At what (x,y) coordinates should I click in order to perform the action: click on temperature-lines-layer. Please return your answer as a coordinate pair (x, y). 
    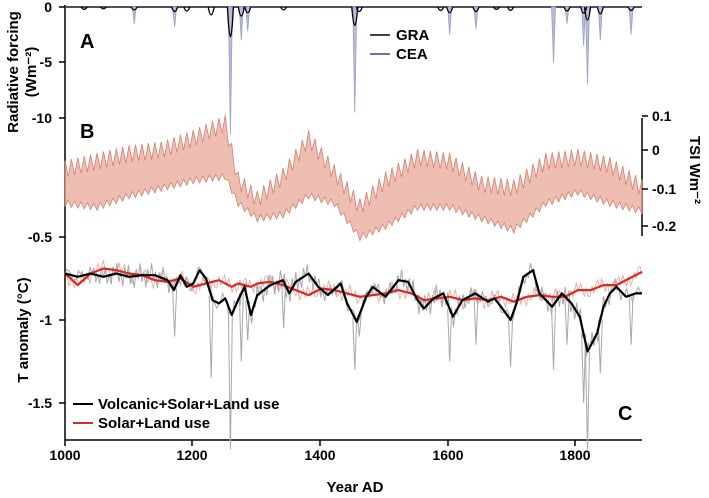
    Looking at the image, I should click on (353, 310).